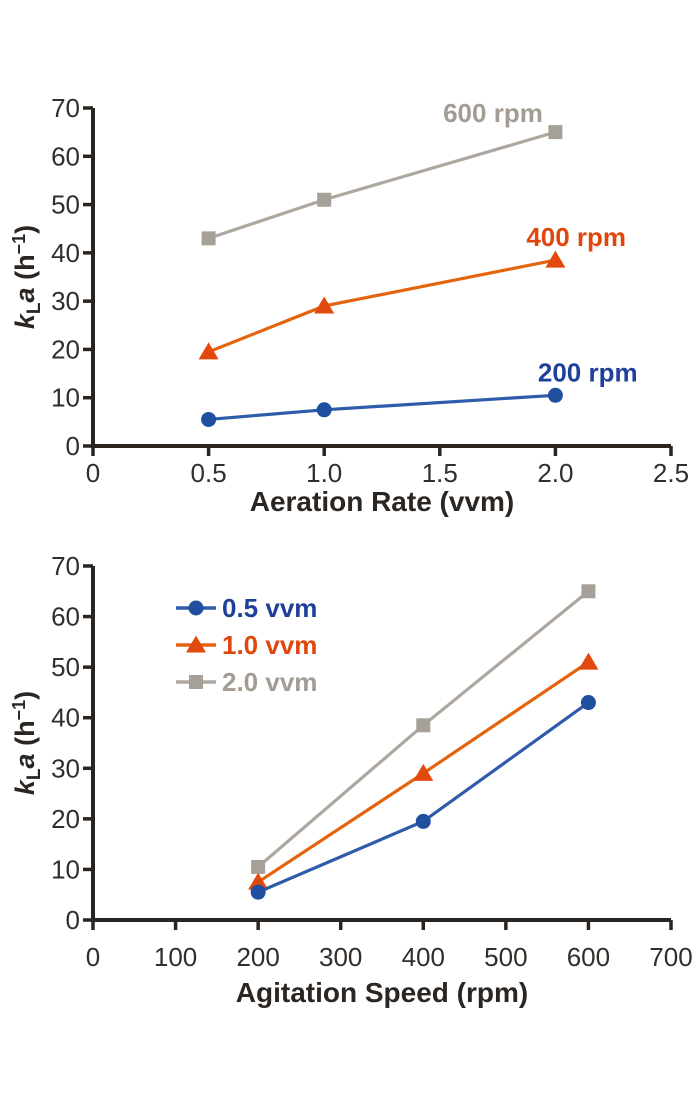 Image resolution: width=700 pixels, height=1113 pixels. Describe the element at coordinates (576, 237) in the screenshot. I see `series-label-400-rpm: 400 rpm` at that location.